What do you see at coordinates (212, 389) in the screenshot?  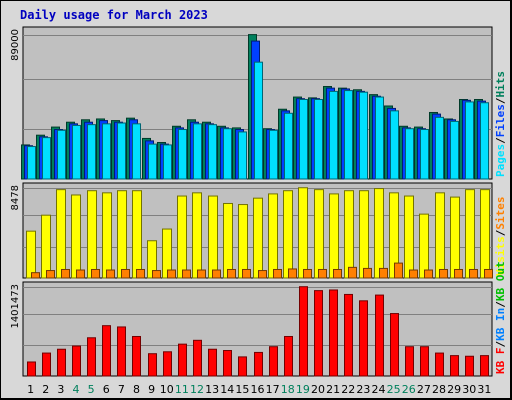 I see `x-tick-label: 13` at bounding box center [212, 389].